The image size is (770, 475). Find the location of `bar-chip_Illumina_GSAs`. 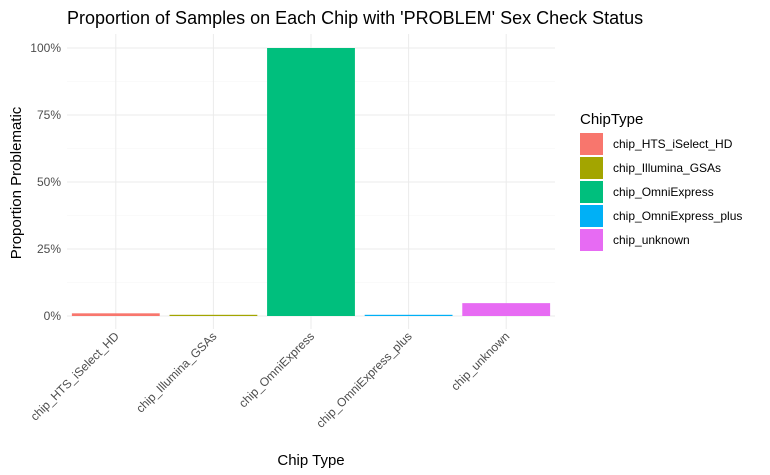

bar-chip_Illumina_GSAs is located at coordinates (213, 315).